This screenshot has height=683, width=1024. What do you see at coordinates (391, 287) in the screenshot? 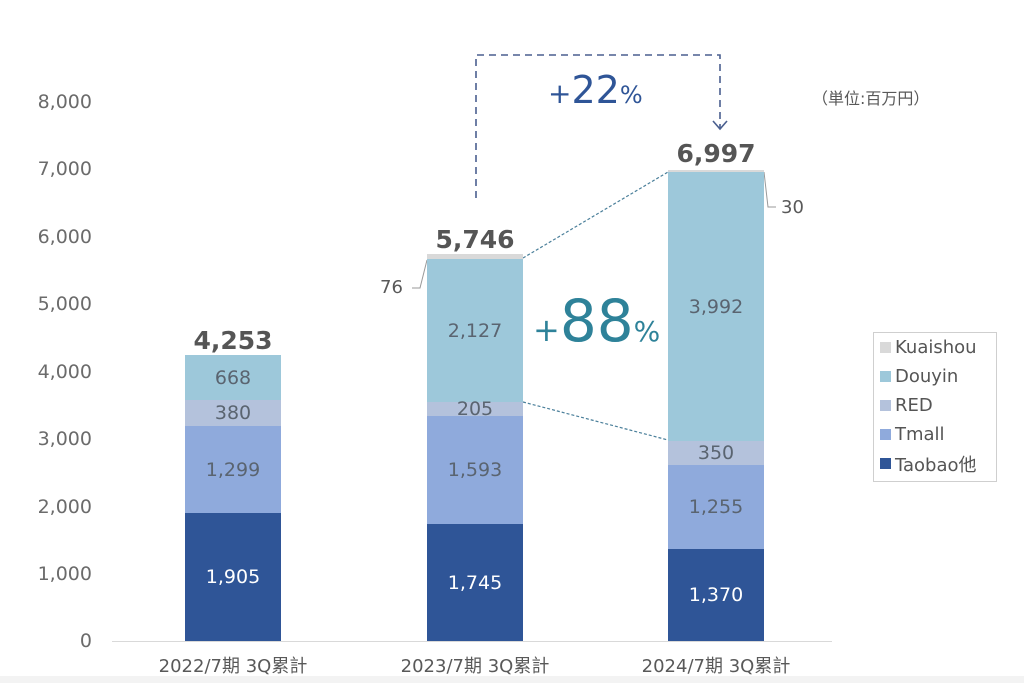
I see `kuaishou-label: 76` at bounding box center [391, 287].